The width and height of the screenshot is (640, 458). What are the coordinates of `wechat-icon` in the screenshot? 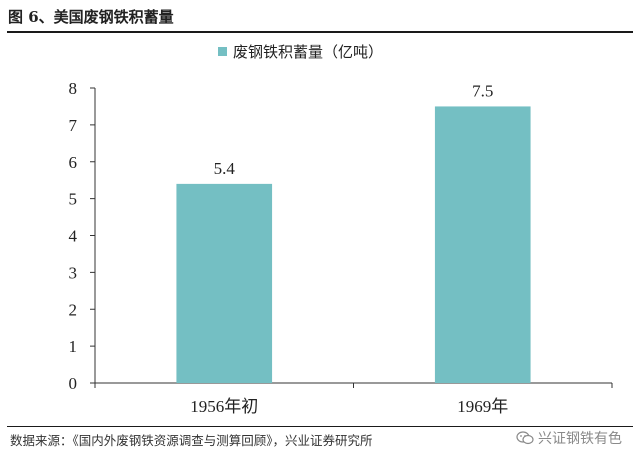 It's located at (525, 438).